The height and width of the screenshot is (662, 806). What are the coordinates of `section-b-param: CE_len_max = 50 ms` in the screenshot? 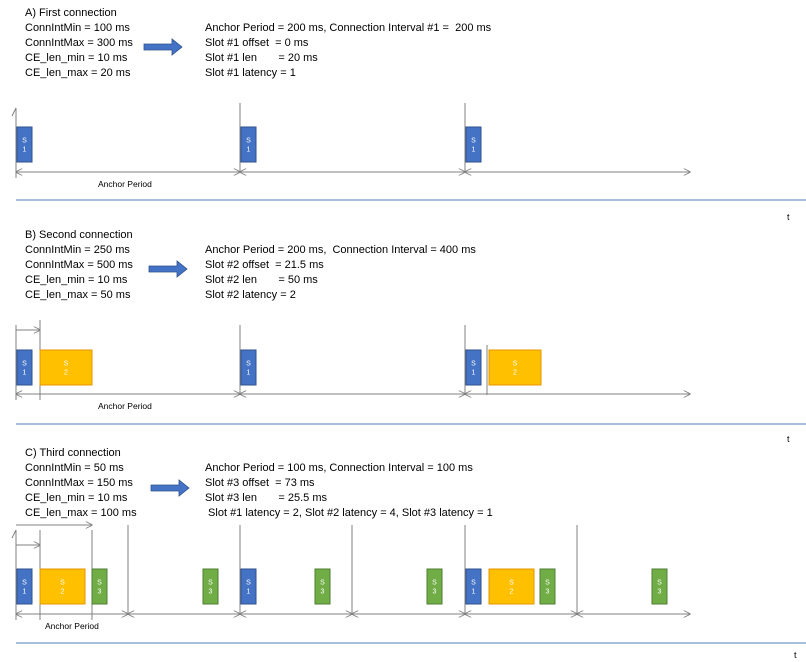 It's located at (78, 295).